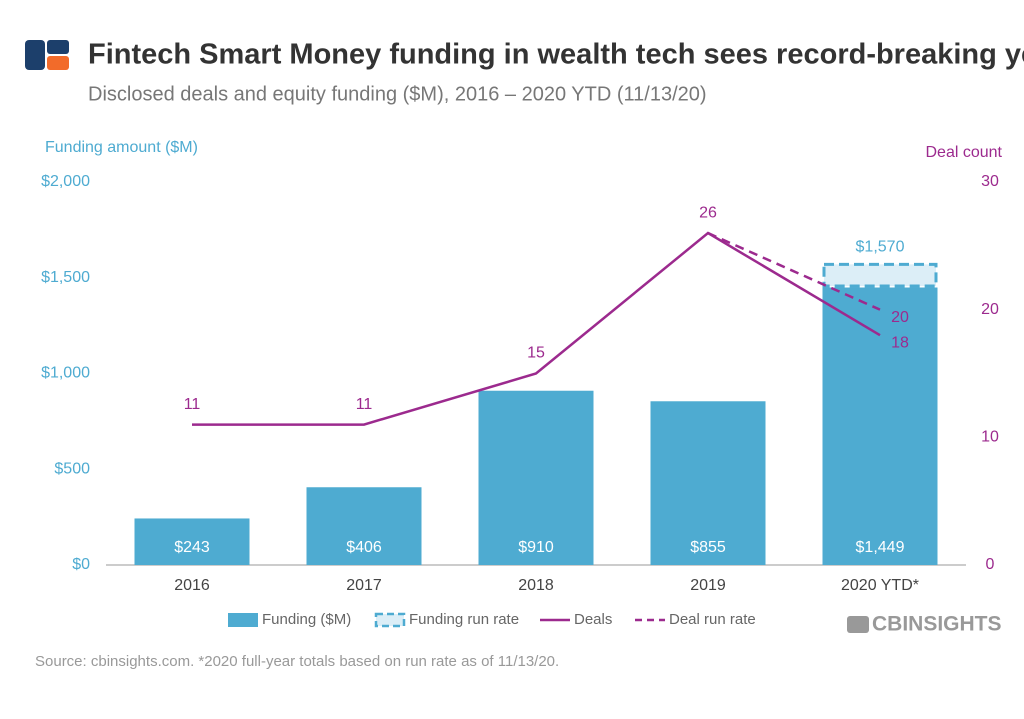  I want to click on logo-text: CBINSIGHTS, so click(937, 624).